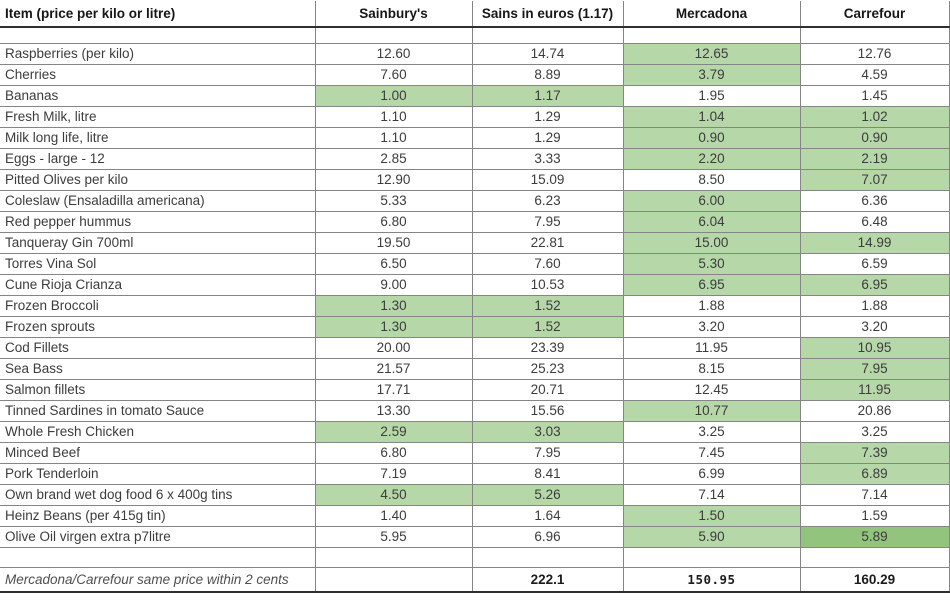 Image resolution: width=950 pixels, height=607 pixels. Describe the element at coordinates (394, 159) in the screenshot. I see `price-cell: 2.85` at that location.